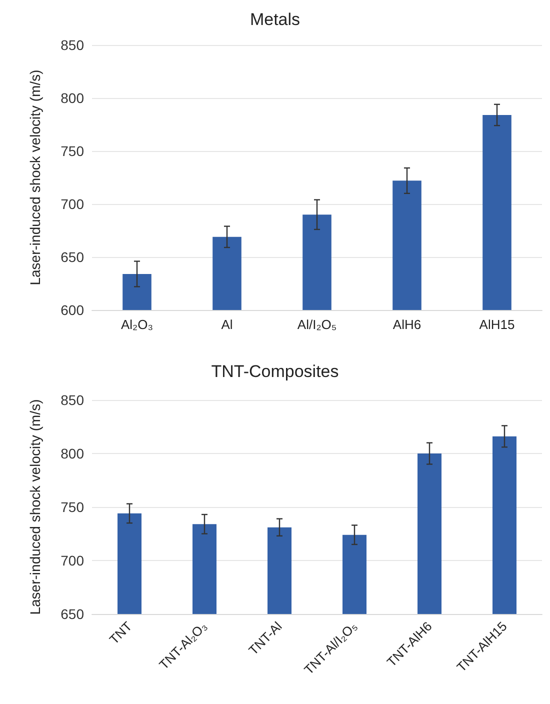  What do you see at coordinates (275, 19) in the screenshot?
I see `chart-title: Metals` at bounding box center [275, 19].